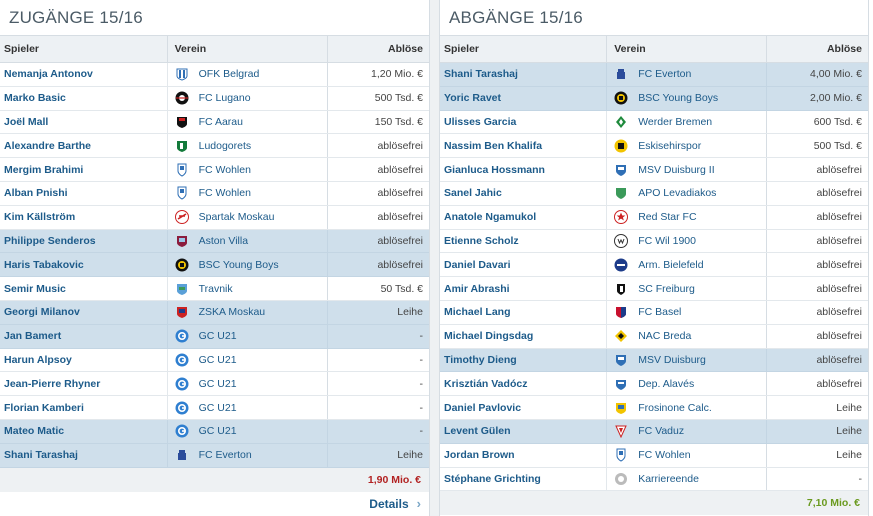 Image resolution: width=873 pixels, height=516 pixels. I want to click on player-link: Georgi Milanov, so click(42, 312).